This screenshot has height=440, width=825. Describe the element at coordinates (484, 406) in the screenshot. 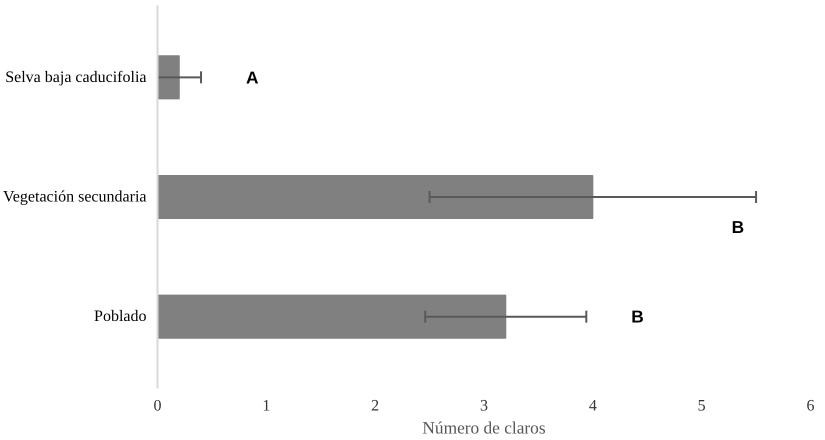

I see `x-tick-label: 3` at that location.